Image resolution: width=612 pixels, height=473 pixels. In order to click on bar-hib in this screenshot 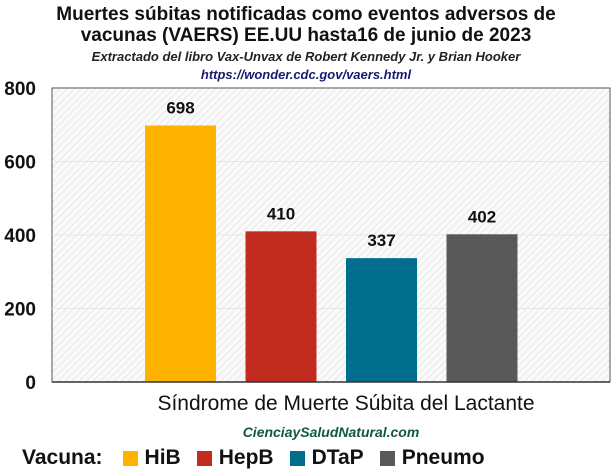, I will do `click(180, 254)`.